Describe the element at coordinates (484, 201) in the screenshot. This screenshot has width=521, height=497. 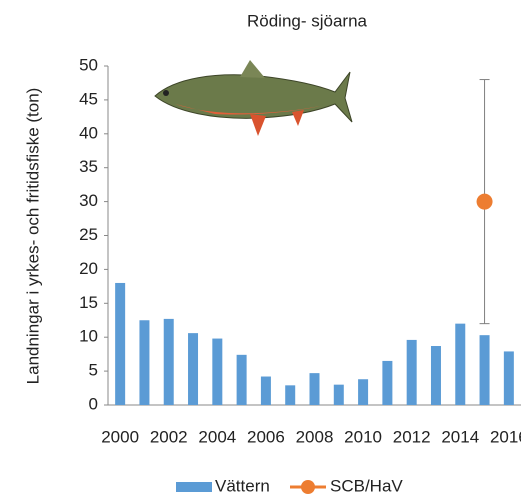
I see `point` at that location.